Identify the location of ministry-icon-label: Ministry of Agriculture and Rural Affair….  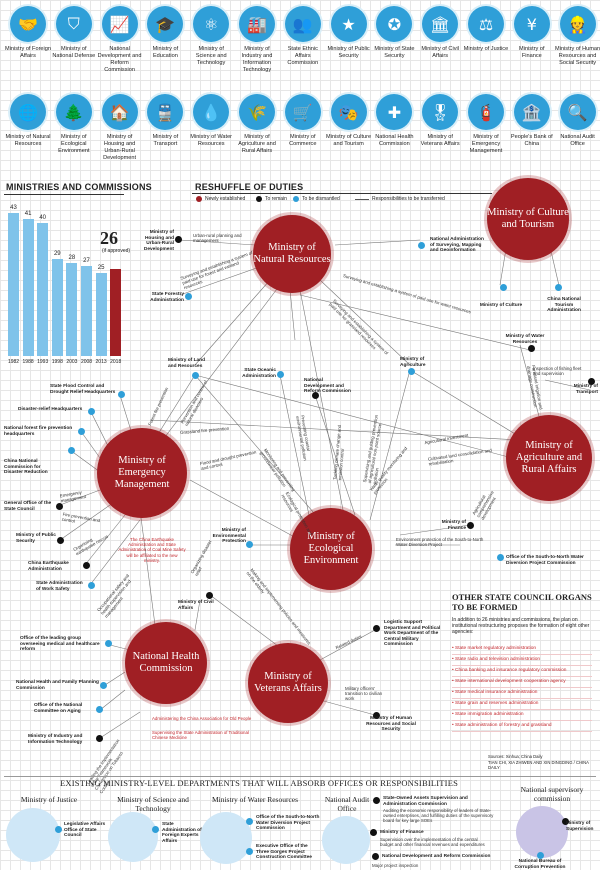
(257, 144).